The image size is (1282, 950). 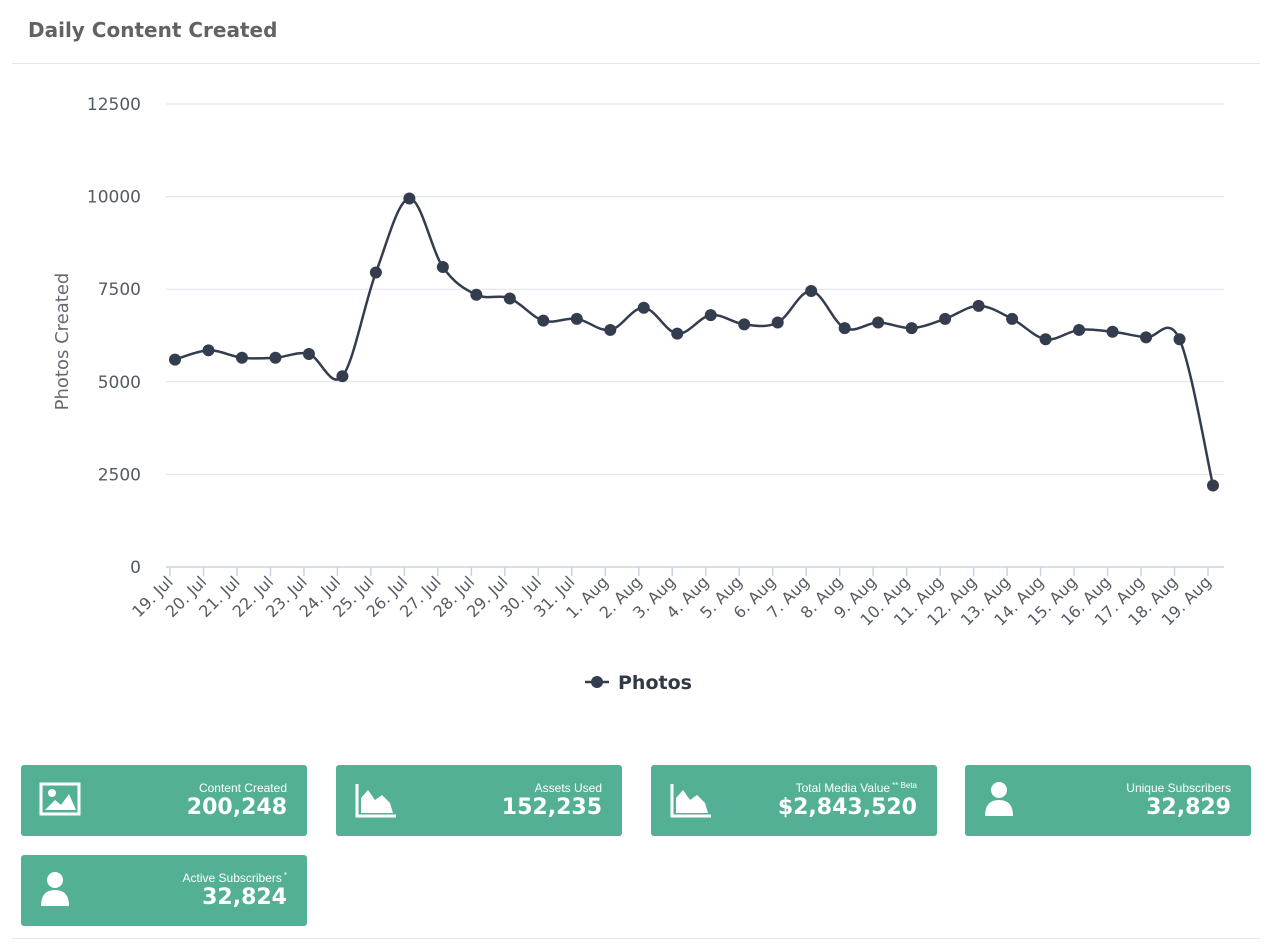 What do you see at coordinates (568, 788) in the screenshot?
I see `card-label: Assets Used` at bounding box center [568, 788].